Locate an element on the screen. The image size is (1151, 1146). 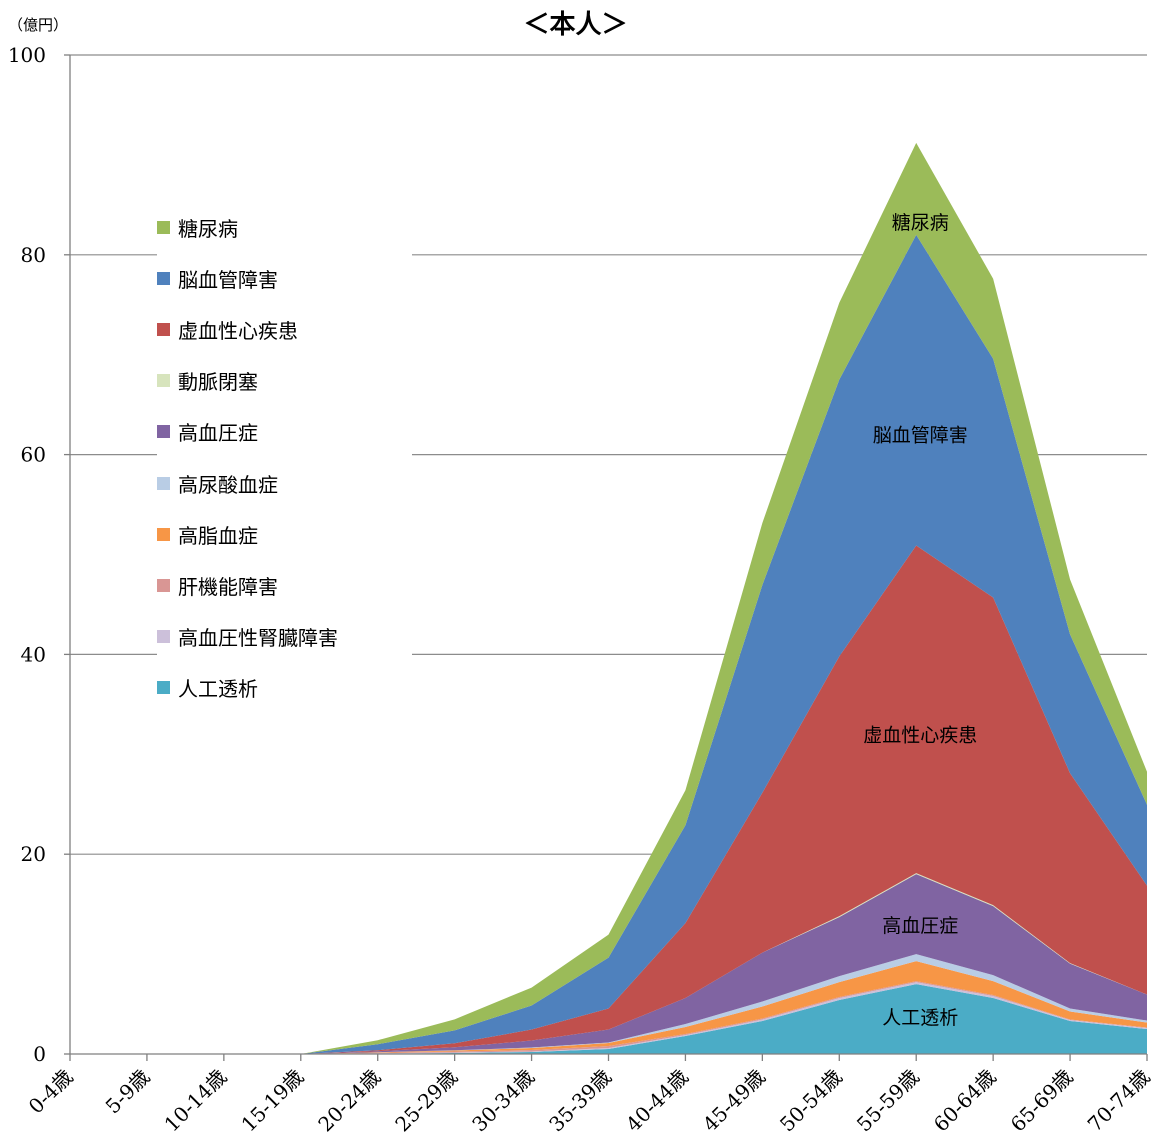
area-annotation: 糖尿病 is located at coordinates (920, 223).